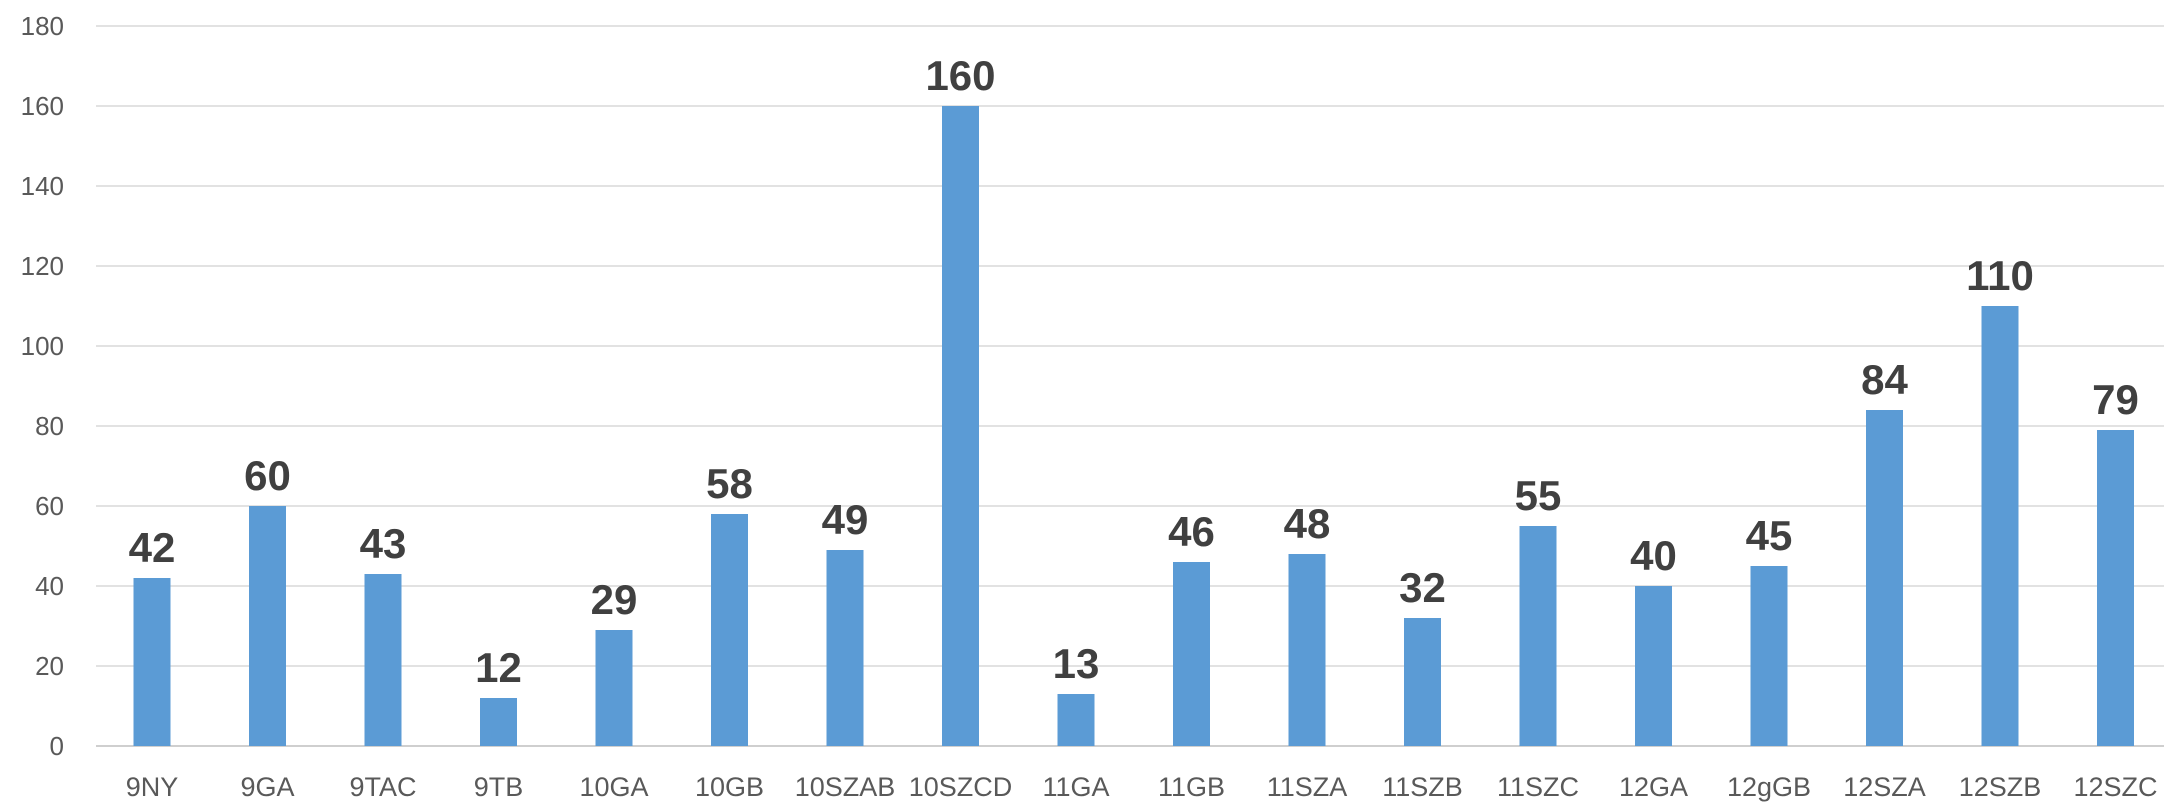 This screenshot has width=2164, height=802. What do you see at coordinates (2000, 275) in the screenshot?
I see `bar-value-label: 110` at bounding box center [2000, 275].